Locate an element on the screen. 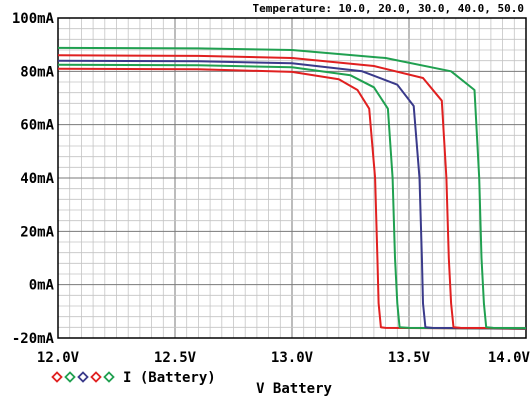 The width and height of the screenshot is (531, 402). x-tick-label: 13.0V is located at coordinates (292, 358).